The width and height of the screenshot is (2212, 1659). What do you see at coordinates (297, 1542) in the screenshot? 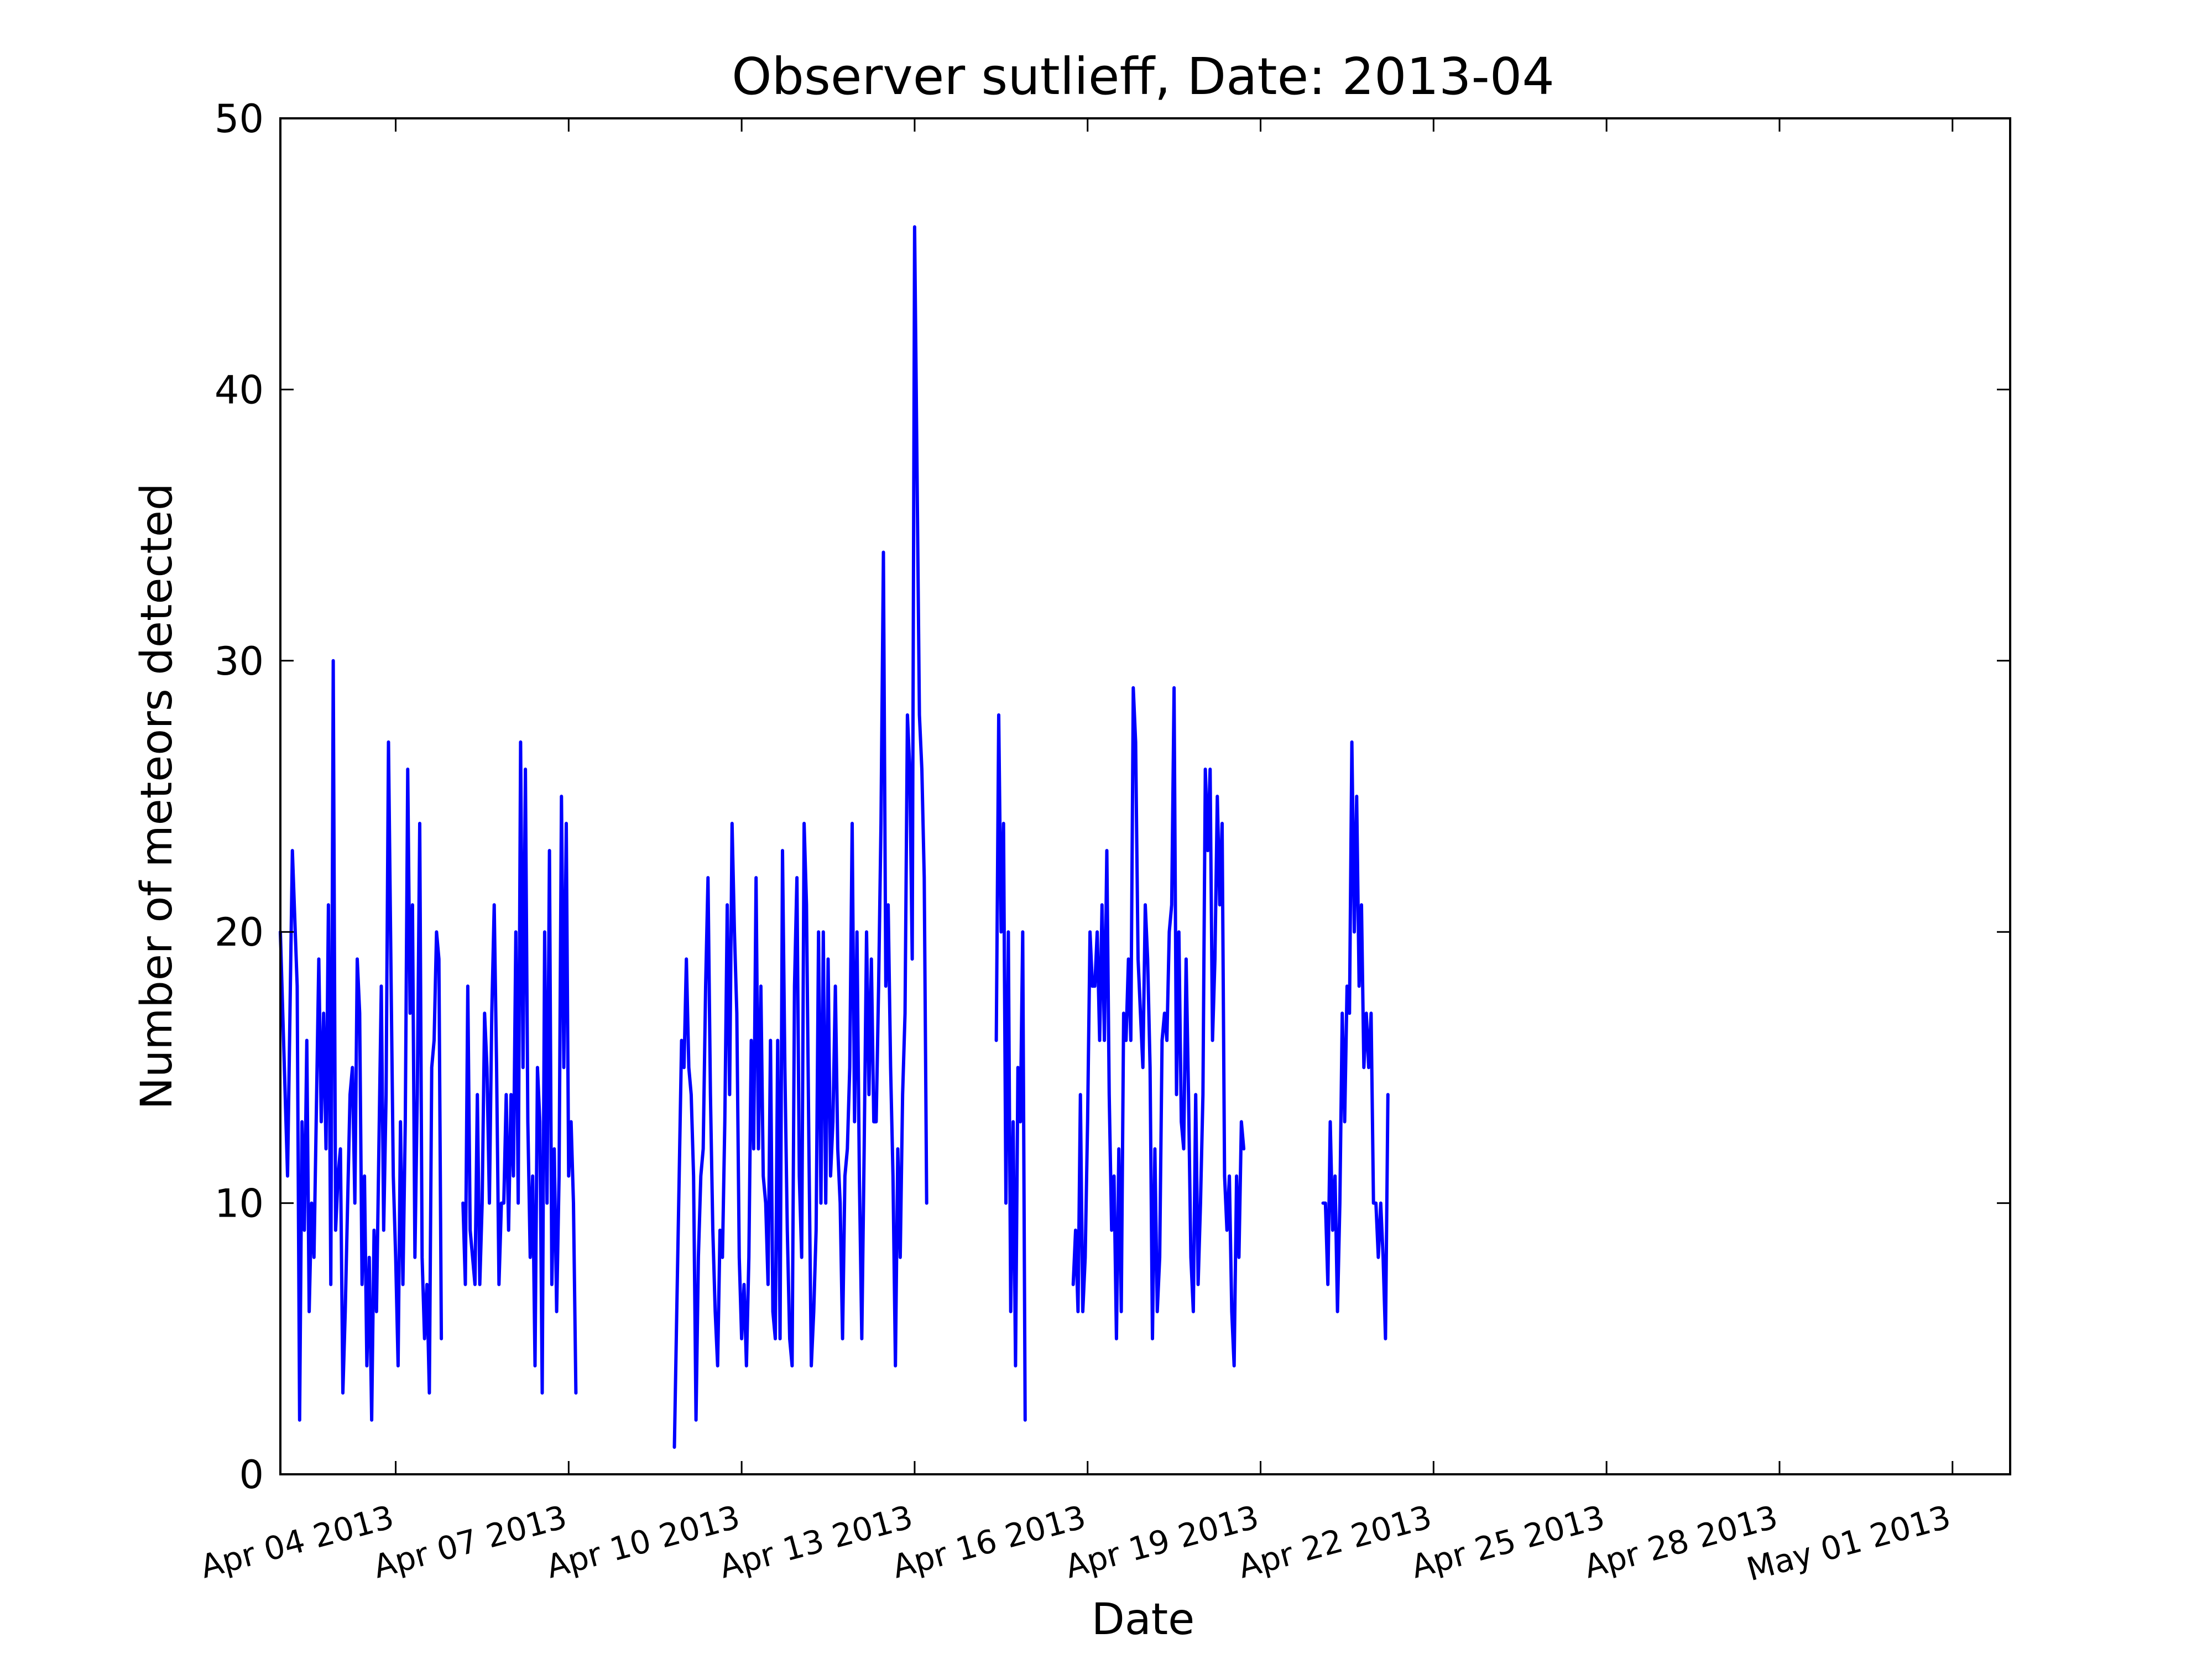
I see `x-tick-label: Apr 04 2013` at bounding box center [297, 1542].